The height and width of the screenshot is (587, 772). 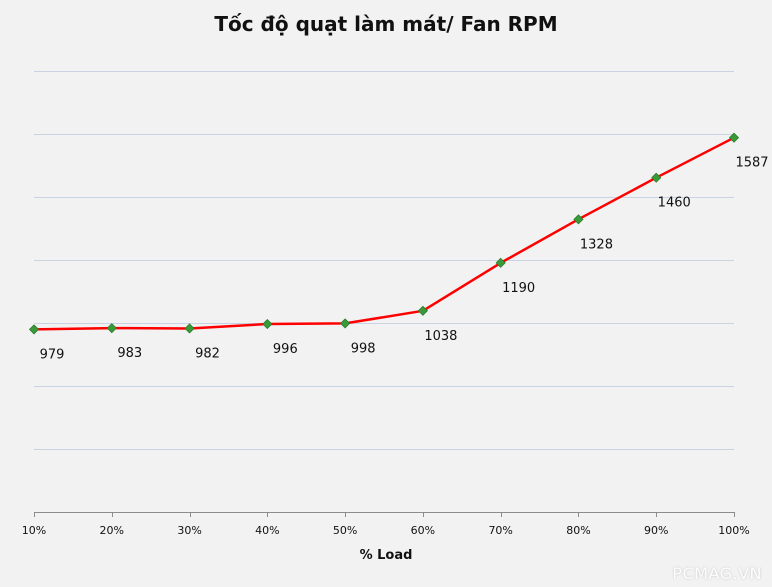 What do you see at coordinates (129, 353) in the screenshot?
I see `data-label: 983` at bounding box center [129, 353].